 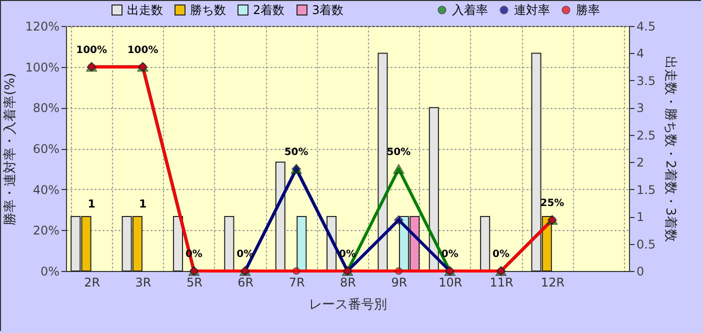 What do you see at coordinates (10, 149) in the screenshot?
I see `y-axis-title: 勝率・連対率・入着率(%)` at bounding box center [10, 149].